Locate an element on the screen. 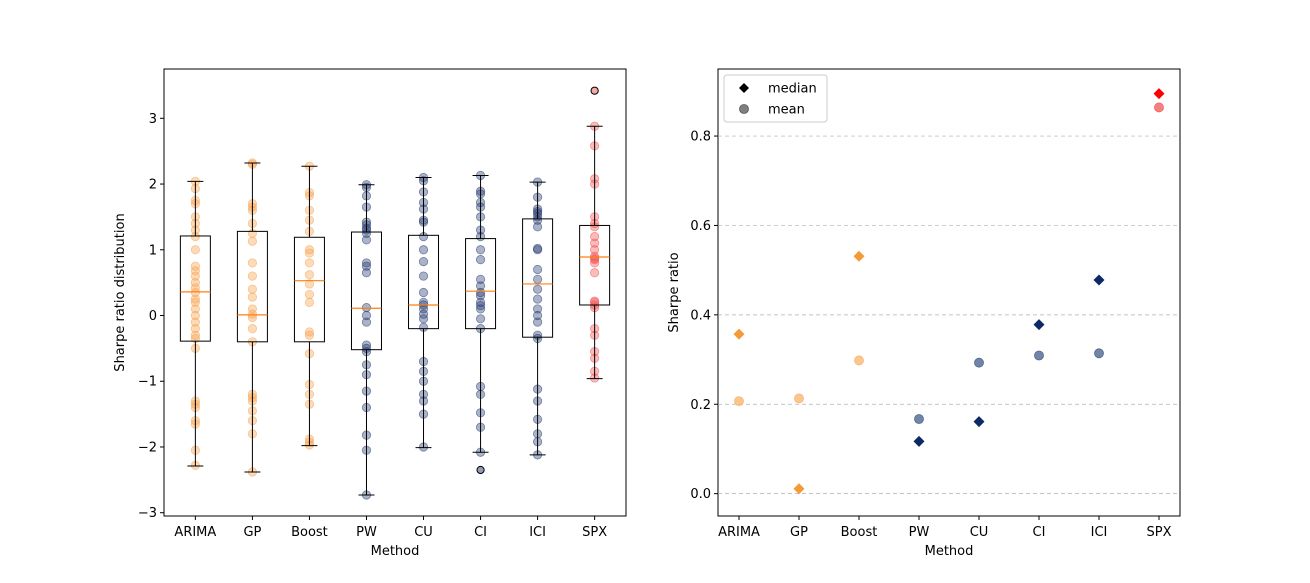 Image resolution: width=1310 pixels, height=583 pixels. y-tick-label: −3 is located at coordinates (147, 513).